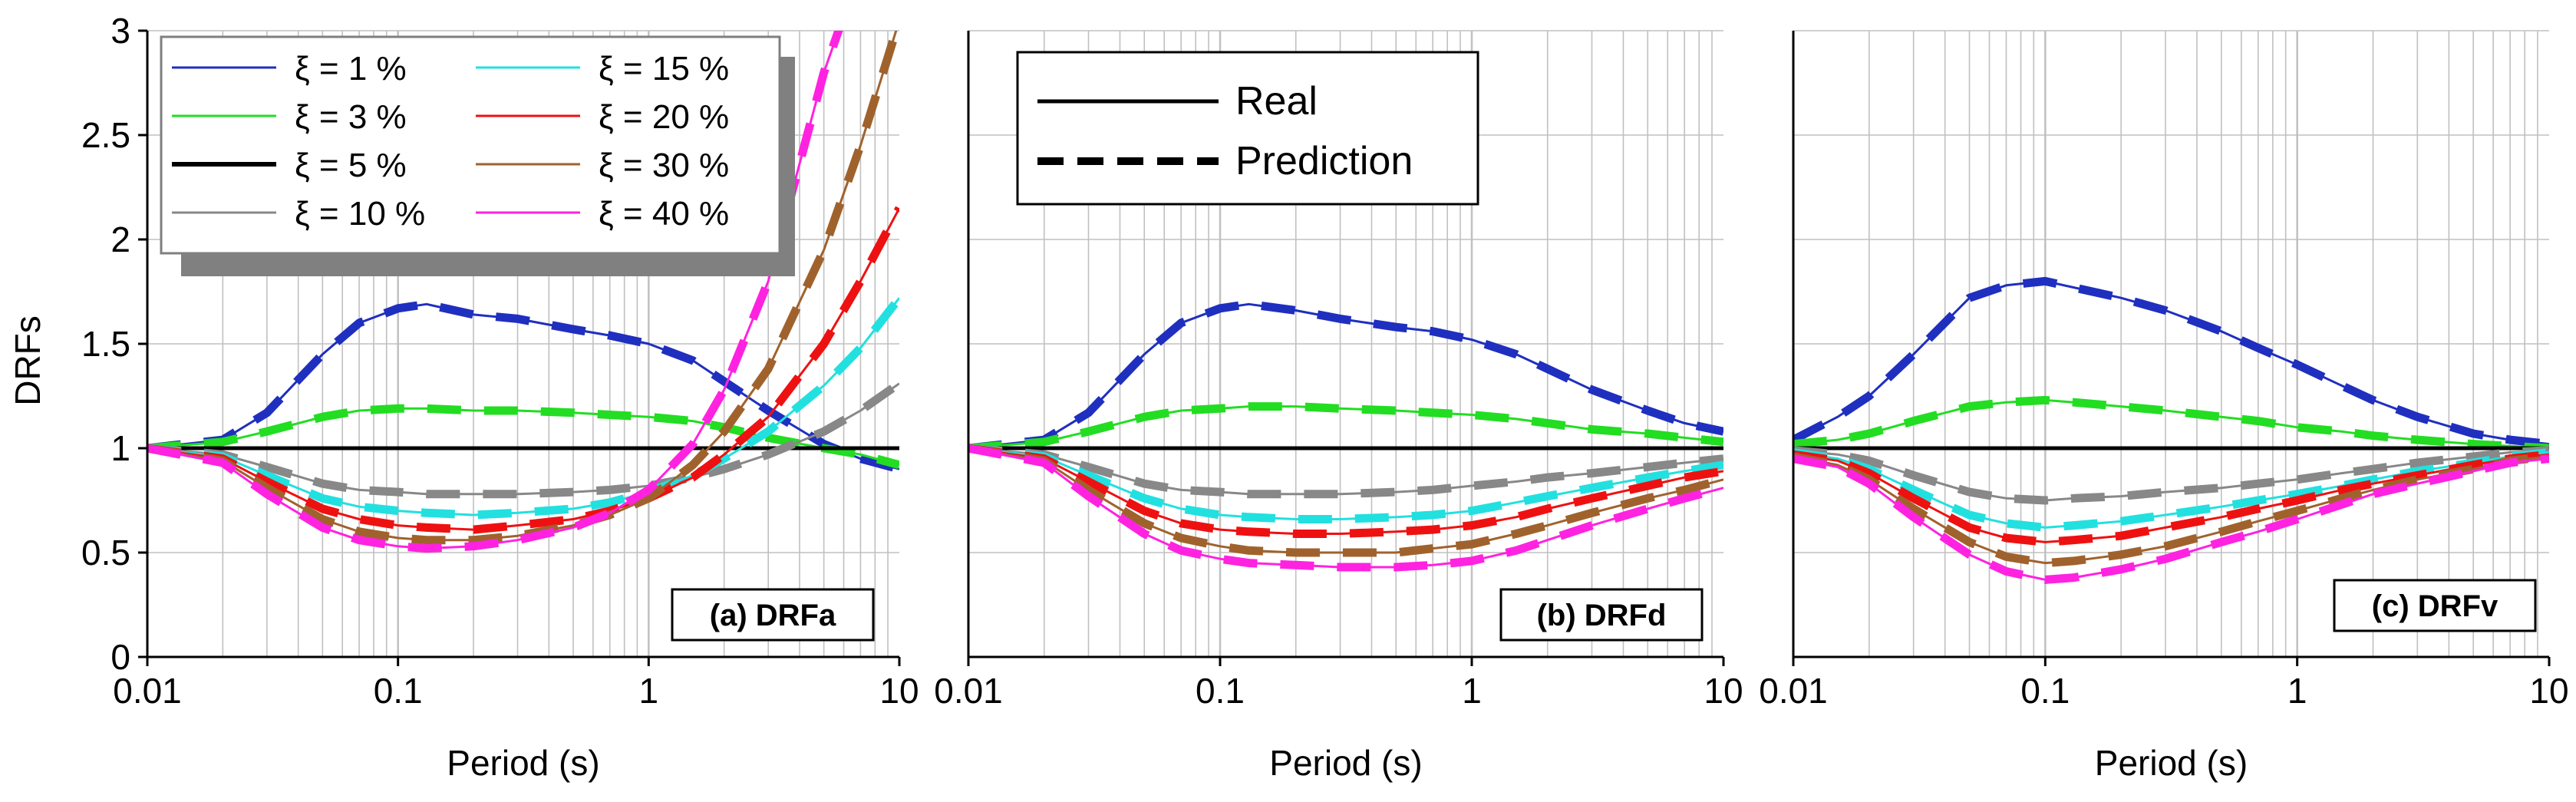 The height and width of the screenshot is (802, 2576). I want to click on style-legend-box, so click(1247, 128).